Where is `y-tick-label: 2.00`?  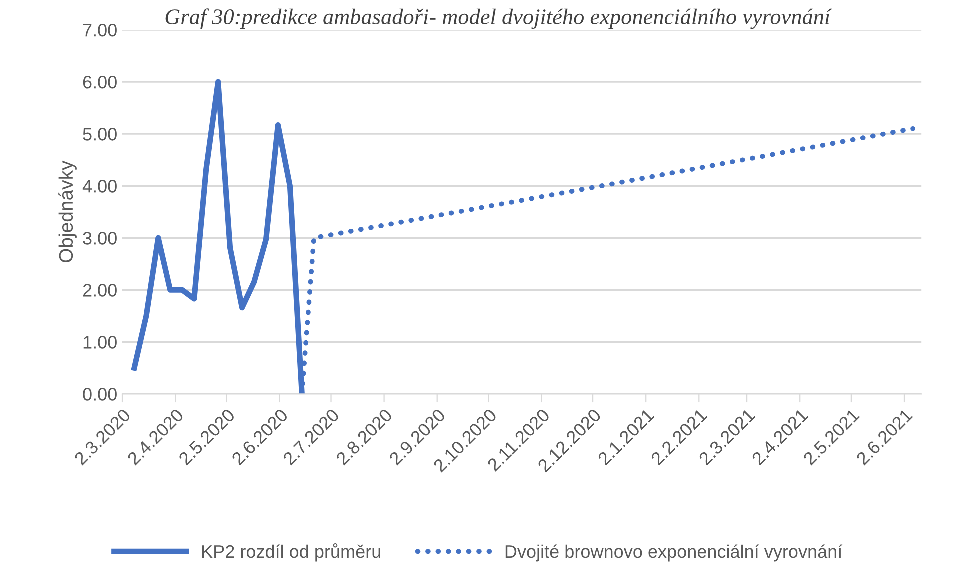 y-tick-label: 2.00 is located at coordinates (100, 290).